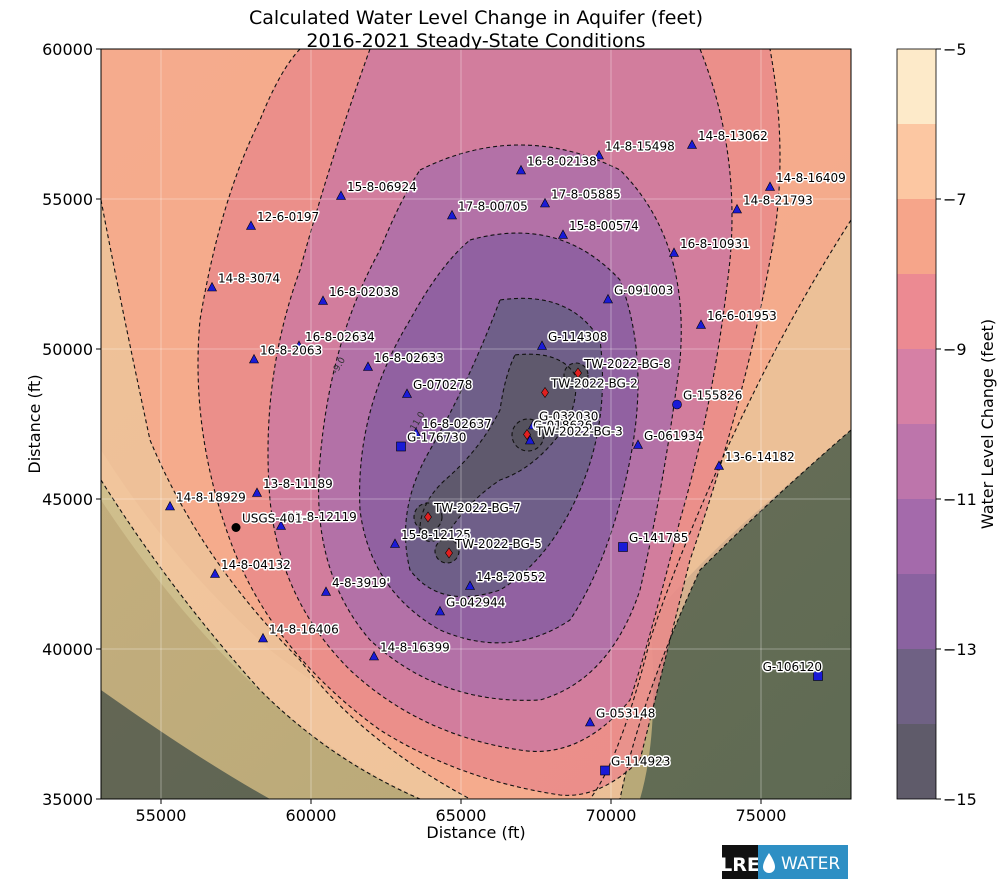 This screenshot has width=1001, height=887. I want to click on contour-ring-bg3, so click(528, 435).